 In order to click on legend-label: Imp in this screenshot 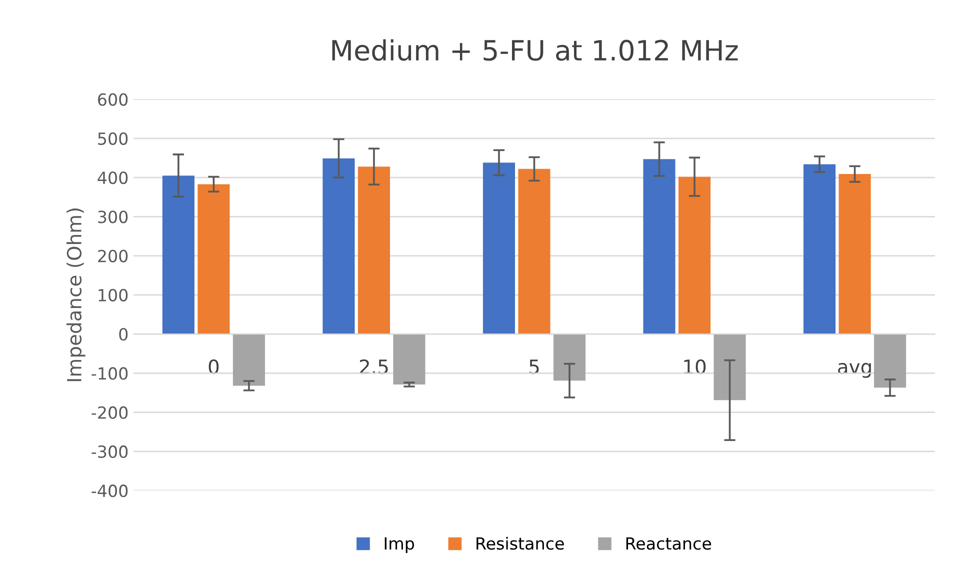, I will do `click(399, 545)`.